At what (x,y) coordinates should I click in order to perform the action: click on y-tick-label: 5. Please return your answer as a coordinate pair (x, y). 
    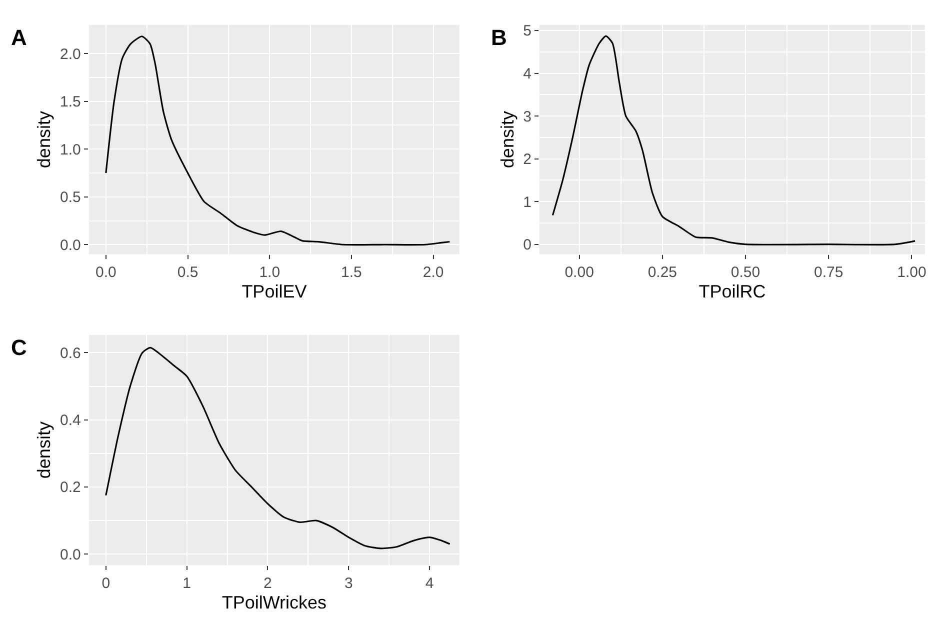
    Looking at the image, I should click on (527, 31).